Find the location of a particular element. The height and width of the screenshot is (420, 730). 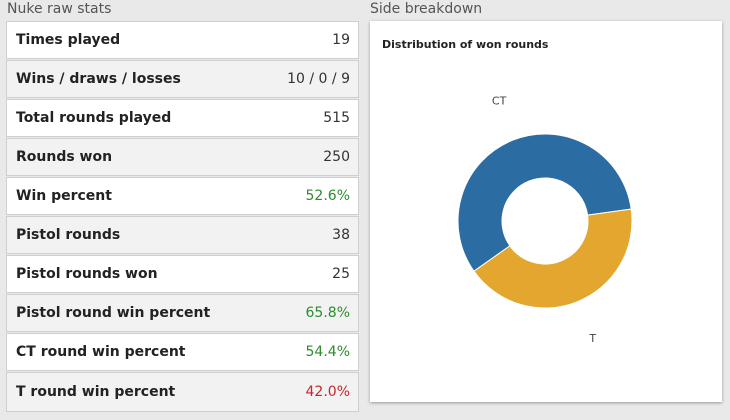

stat-row-wins-draws-losses: Wins / draws / losses 10 / 0 / 9 is located at coordinates (182, 79).